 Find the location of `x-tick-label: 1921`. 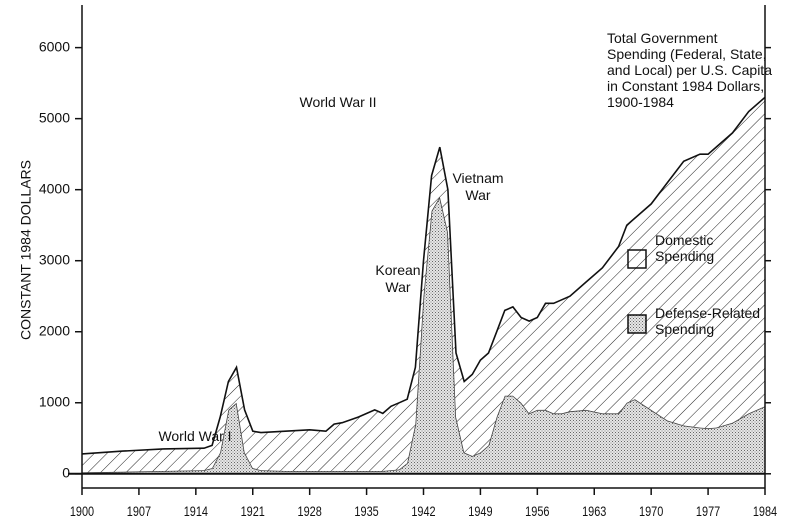

x-tick-label: 1921 is located at coordinates (253, 512).